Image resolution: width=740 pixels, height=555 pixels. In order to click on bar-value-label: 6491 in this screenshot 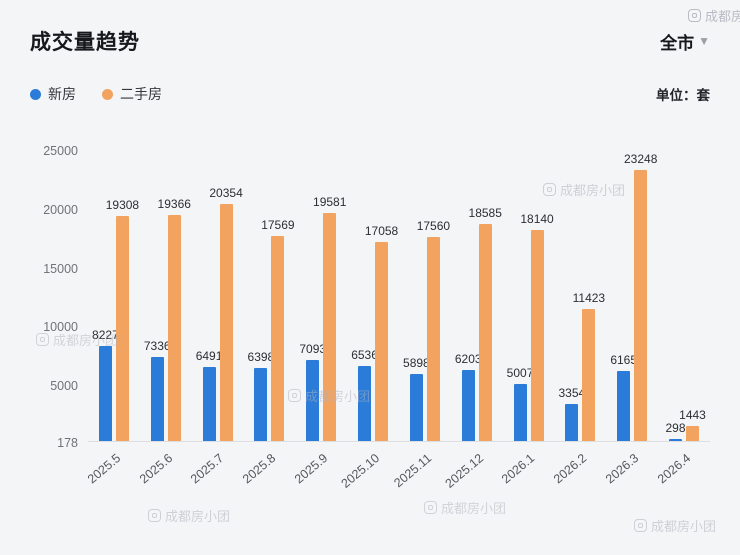, I will do `click(209, 355)`.